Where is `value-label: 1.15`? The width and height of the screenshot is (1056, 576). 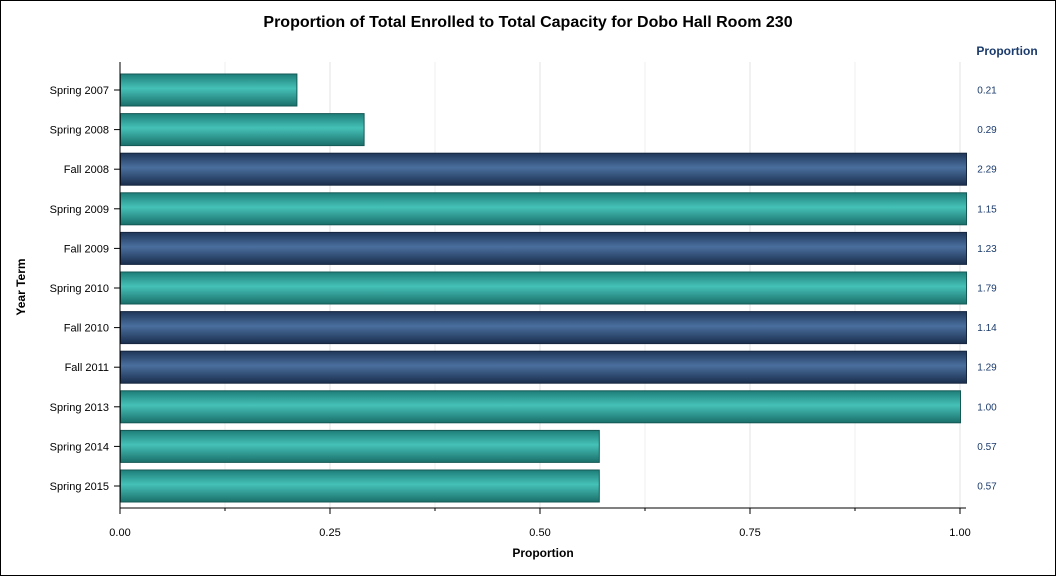 value-label: 1.15 is located at coordinates (987, 209).